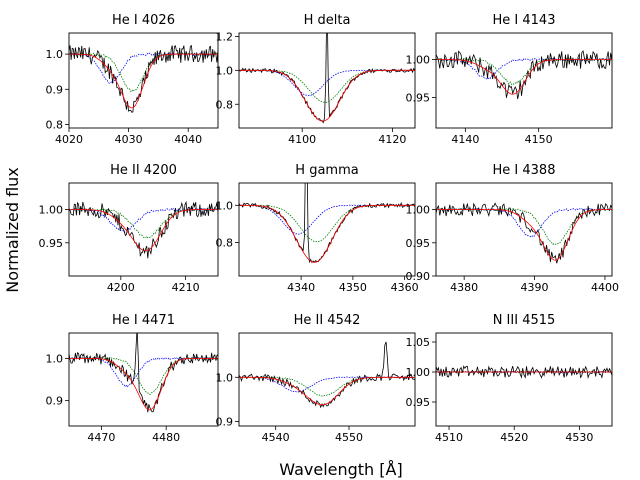 Image resolution: width=640 pixels, height=480 pixels. I want to click on panel-1: H delta 4100 4120 0.8 1.0 1.2, so click(316, 79).